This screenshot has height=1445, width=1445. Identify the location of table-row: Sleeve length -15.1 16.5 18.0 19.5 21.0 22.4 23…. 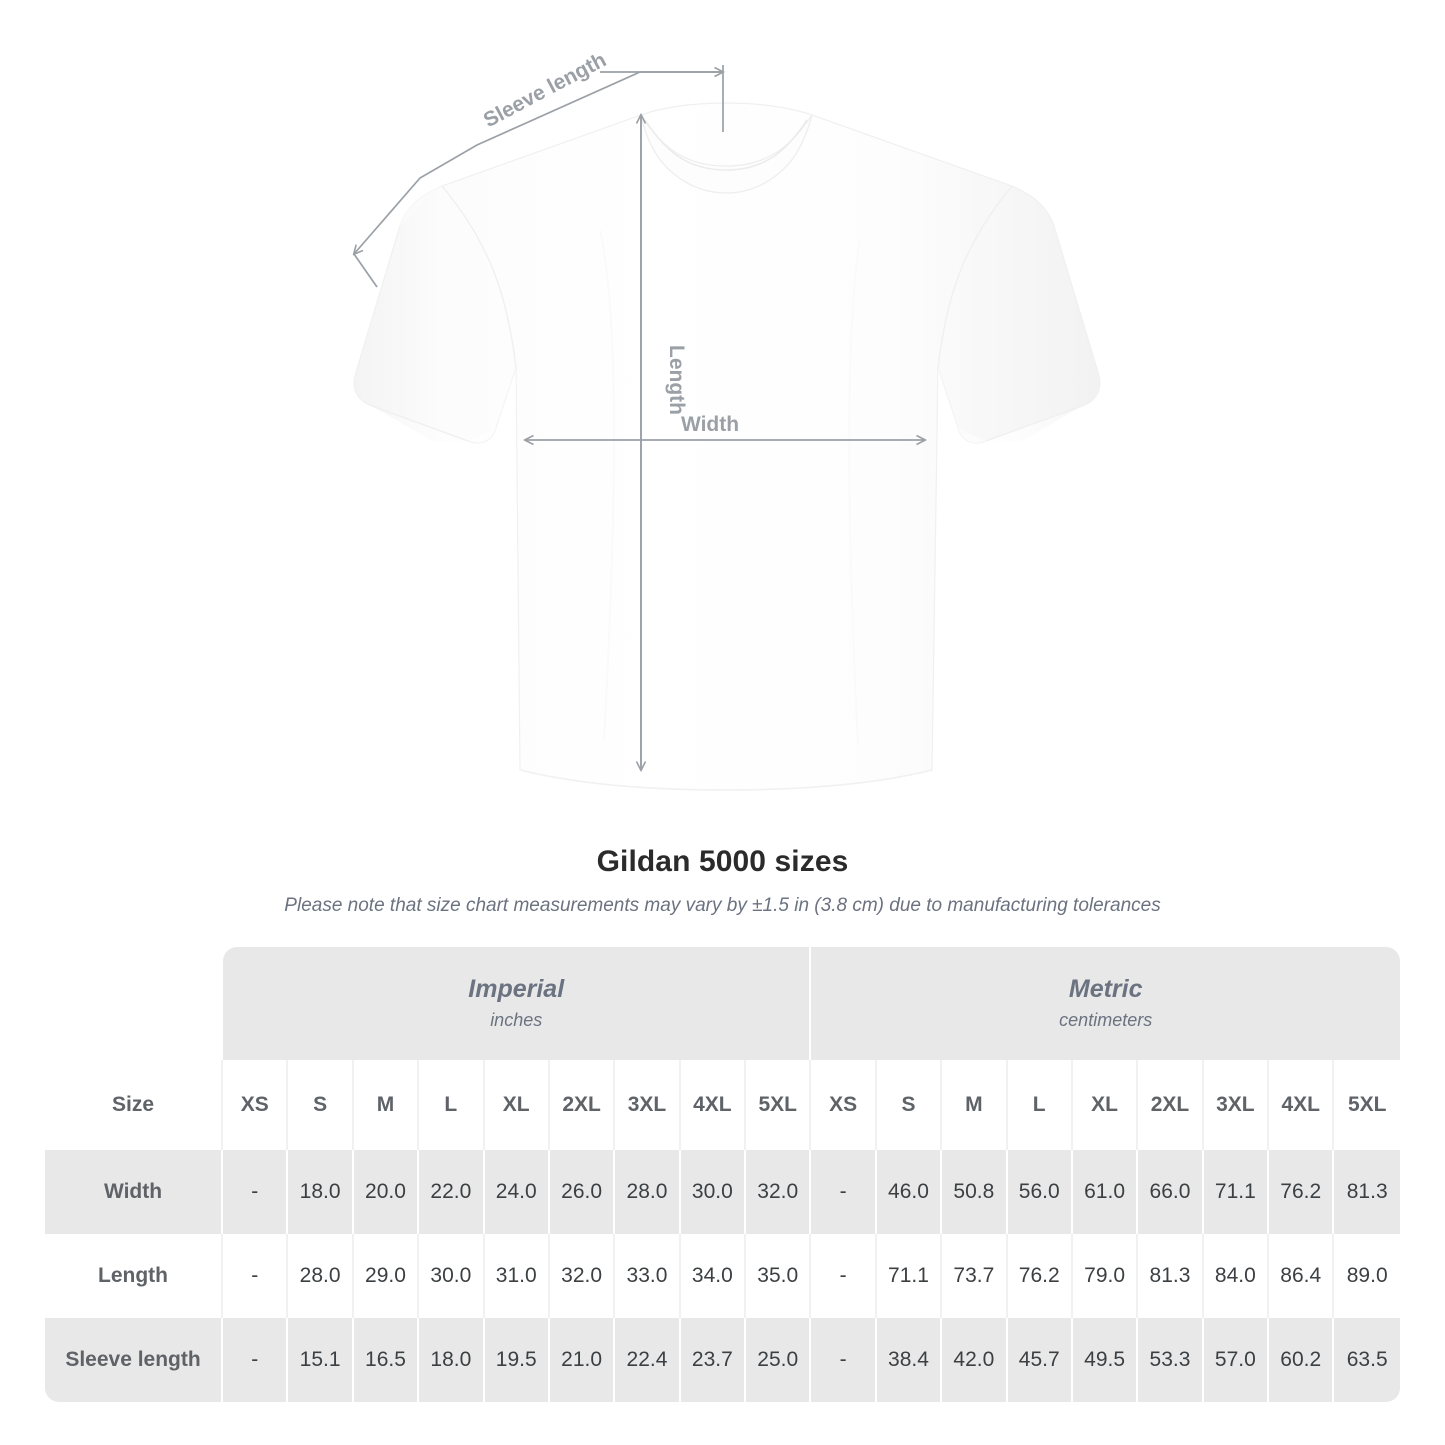
(722, 1360).